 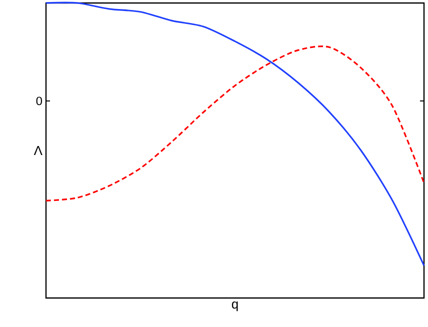 I want to click on y-axis-title: Λ, so click(x=38, y=150).